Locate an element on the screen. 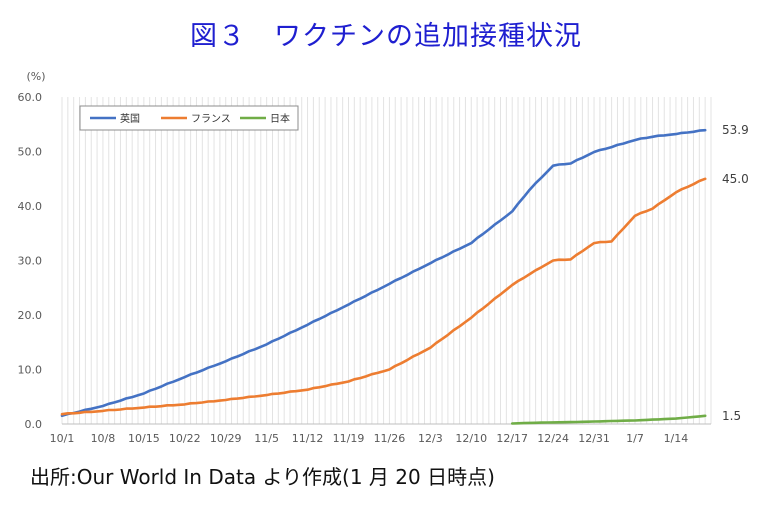 The image size is (772, 506). legend: 英国 フランス 日本 is located at coordinates (189, 118).